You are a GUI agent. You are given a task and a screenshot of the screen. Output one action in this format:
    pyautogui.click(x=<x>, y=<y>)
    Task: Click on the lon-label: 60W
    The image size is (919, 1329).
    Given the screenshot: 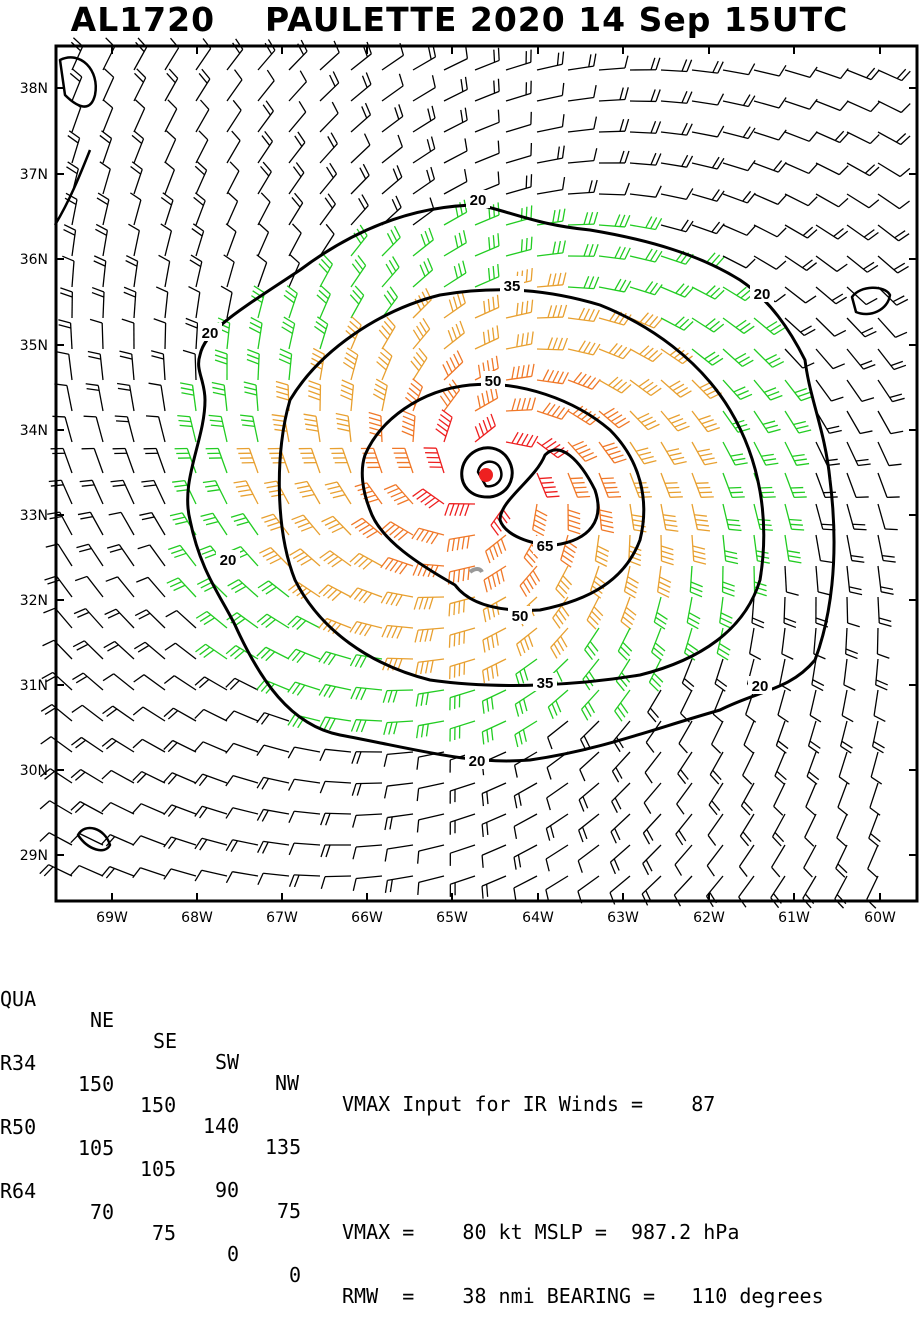 What is the action you would take?
    pyautogui.click(x=880, y=917)
    